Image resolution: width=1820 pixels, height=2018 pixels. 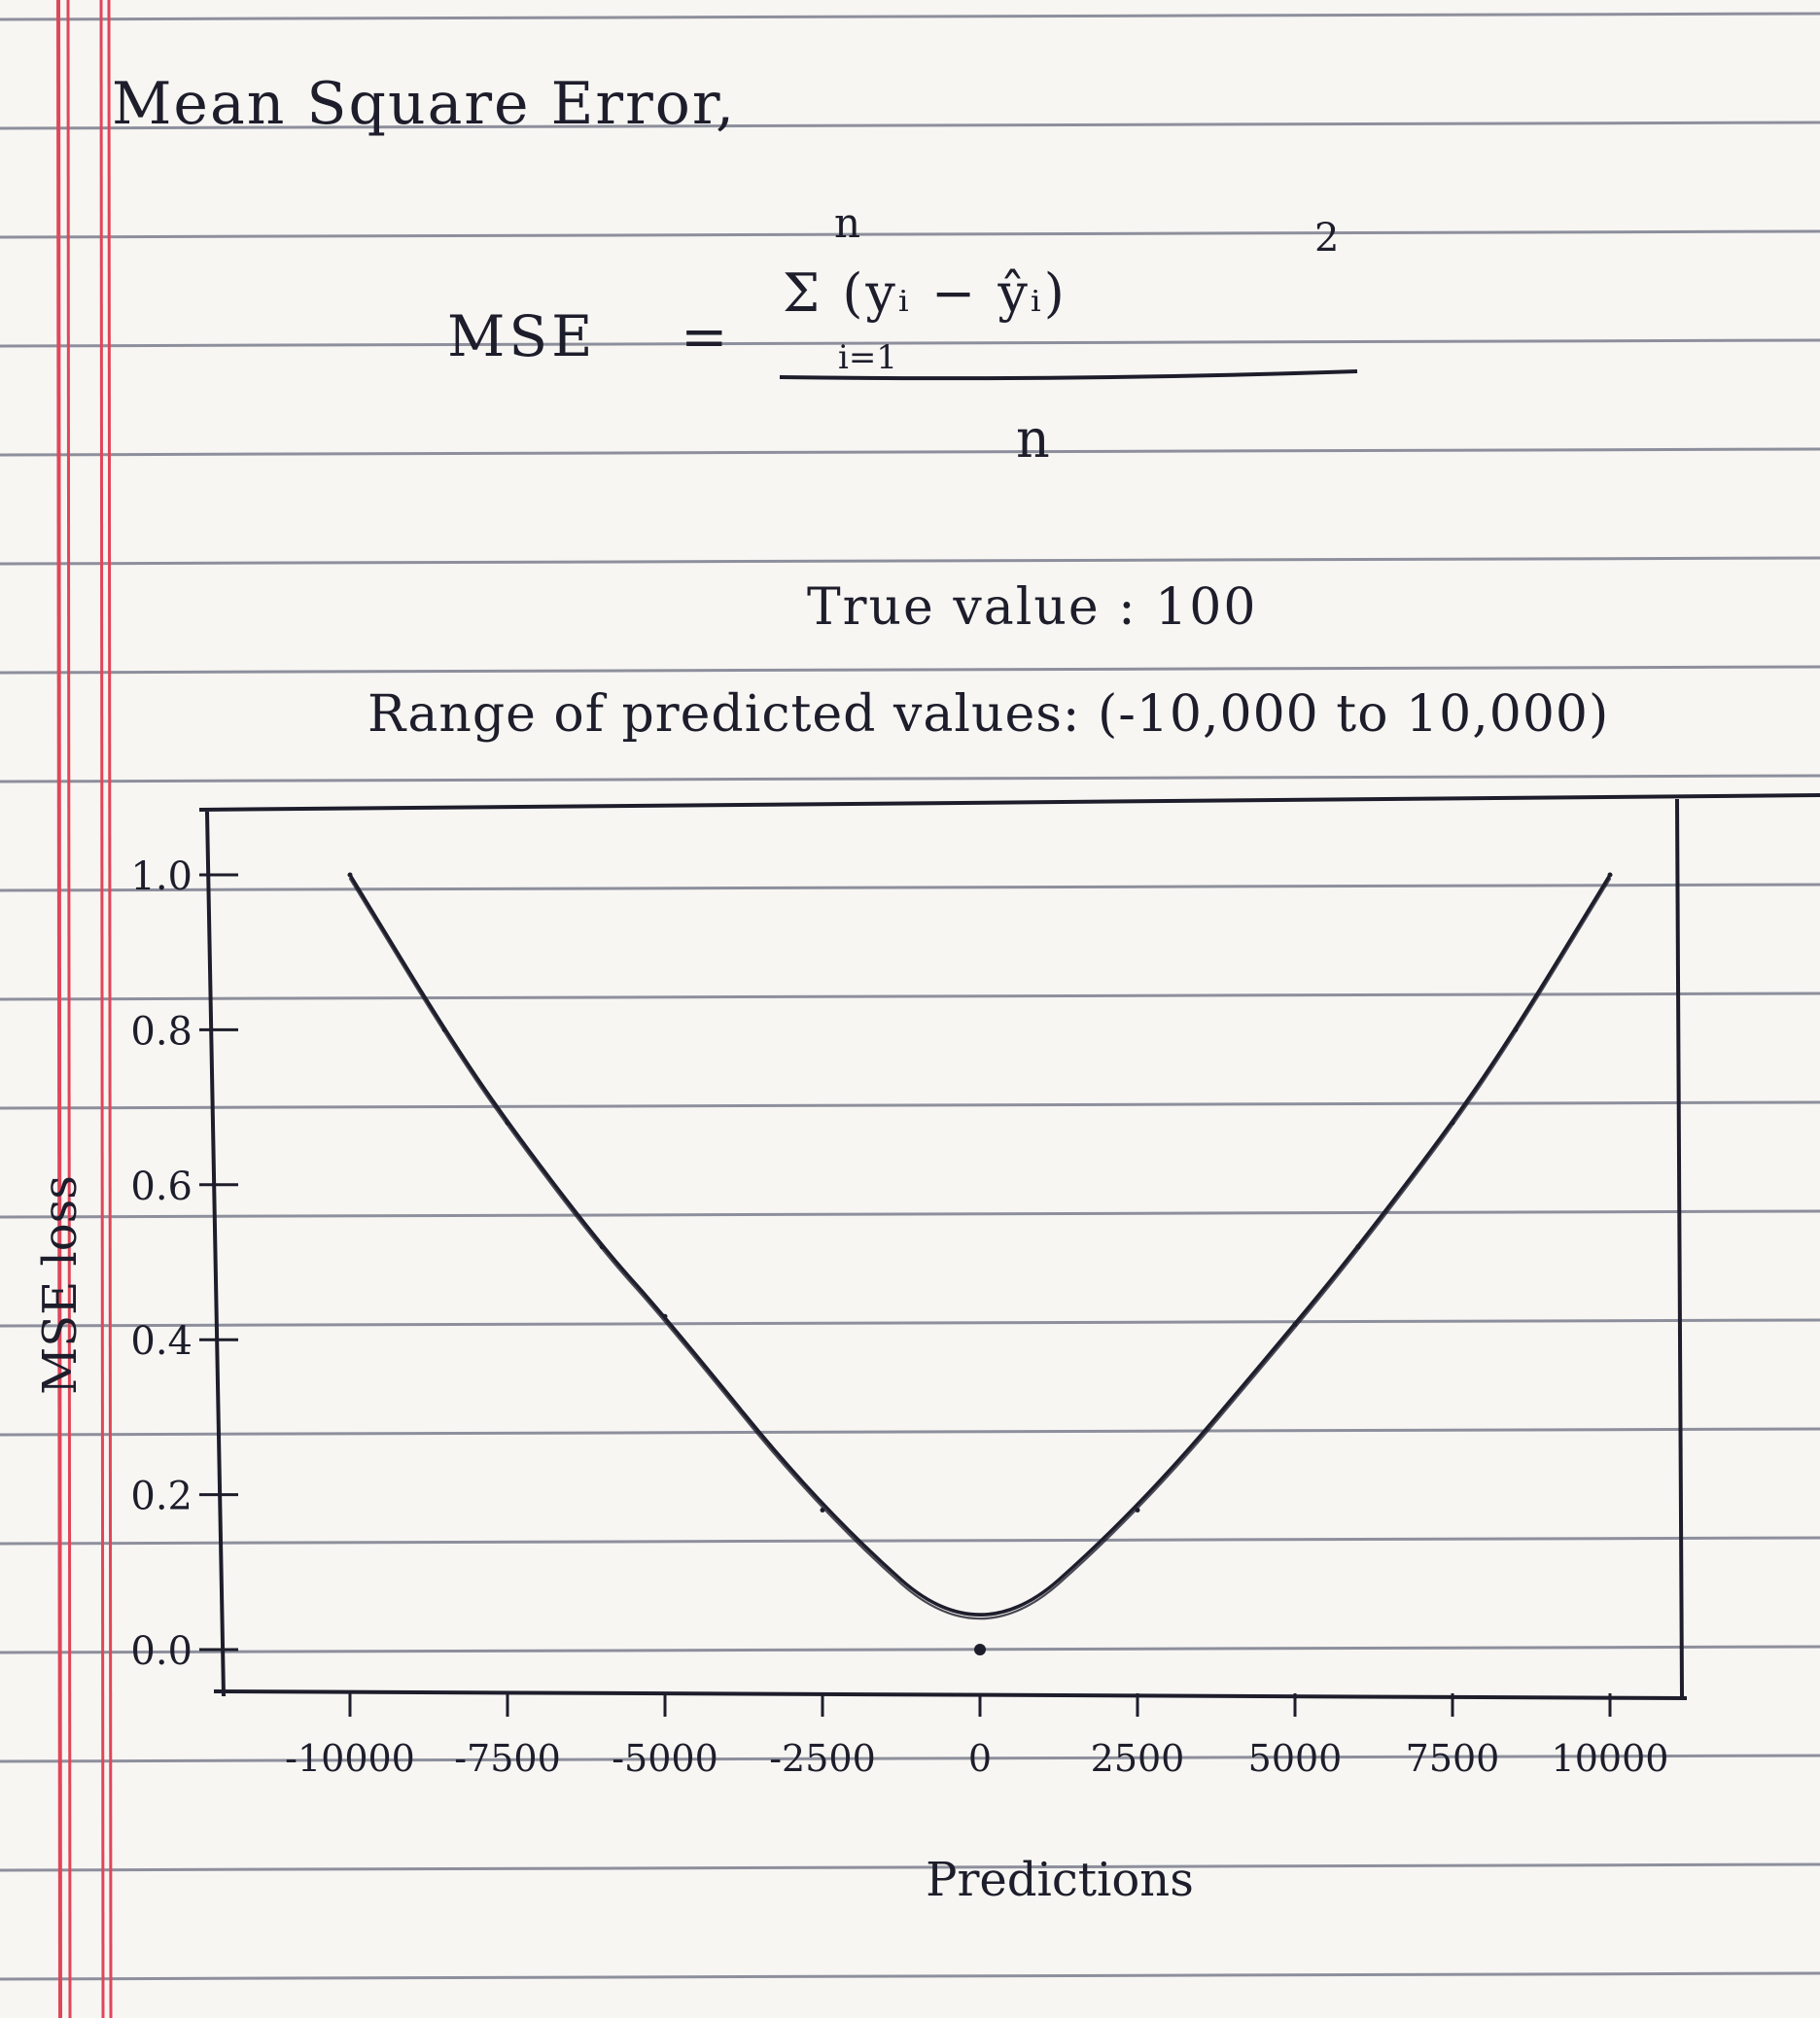 I want to click on x-tick-label: -10000, so click(x=350, y=1759).